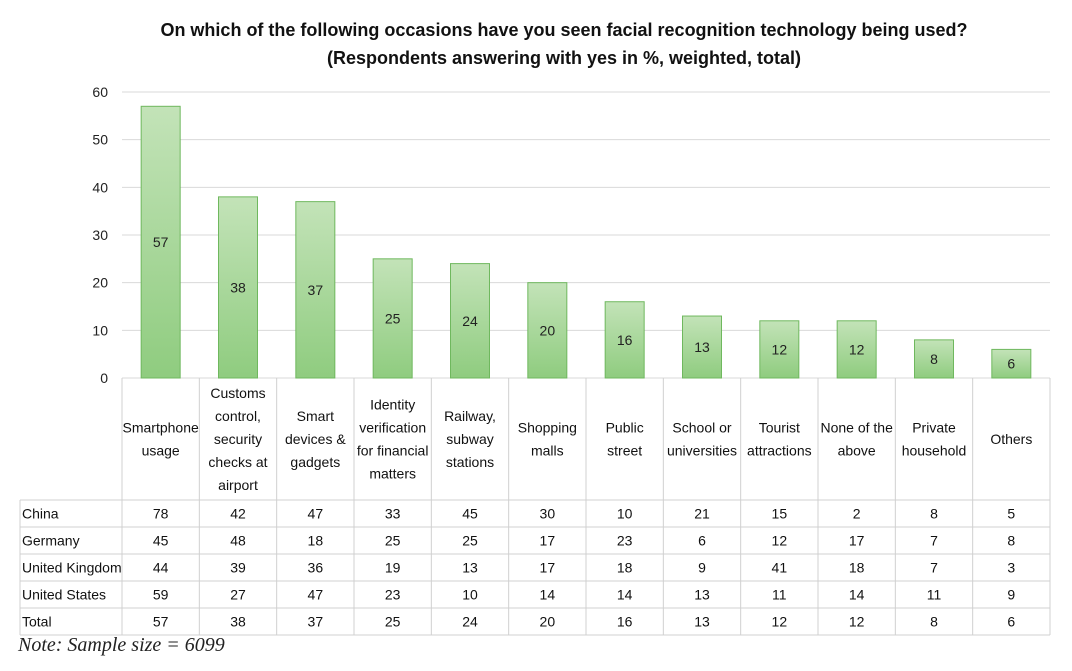  Describe the element at coordinates (161, 439) in the screenshot. I see `category-label: Smartphone usage` at that location.